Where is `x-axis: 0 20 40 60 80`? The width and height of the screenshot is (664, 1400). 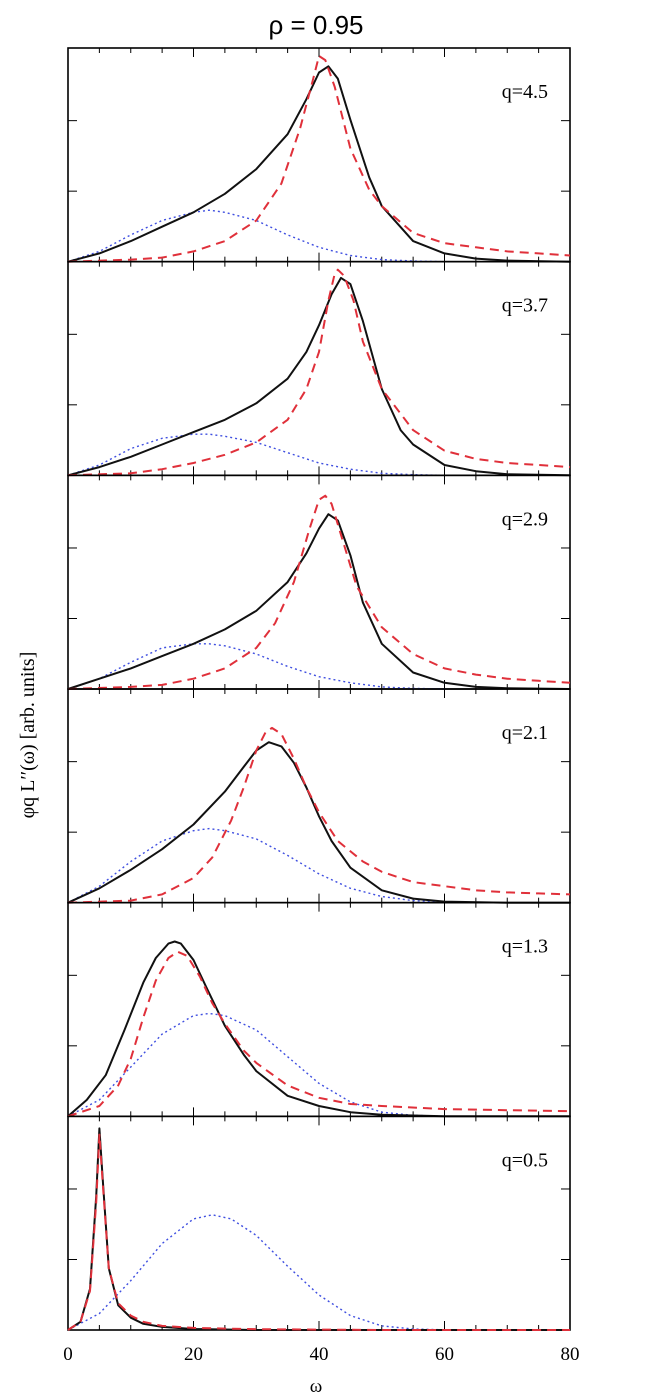 x-axis: 0 20 40 60 80 is located at coordinates (321, 1354).